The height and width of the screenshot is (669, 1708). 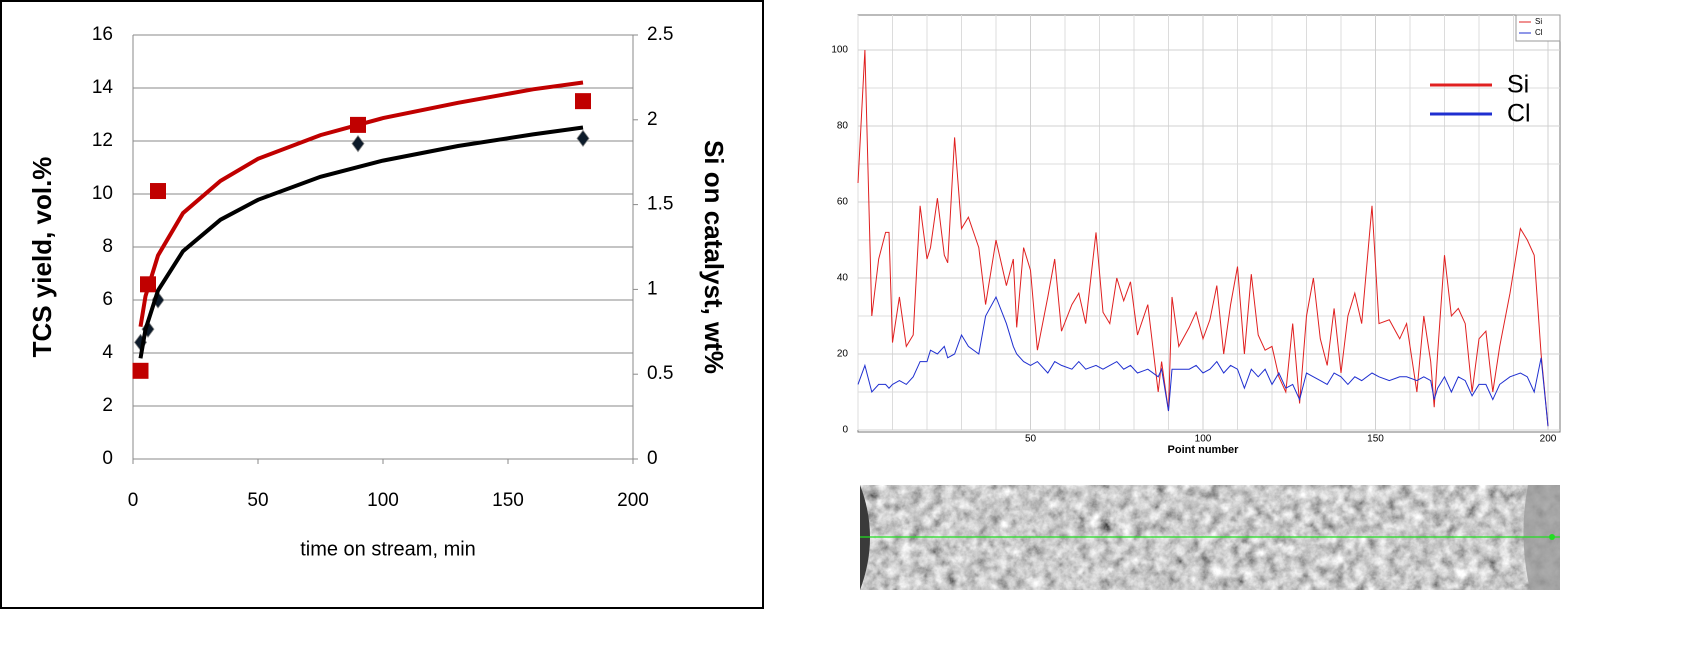 What do you see at coordinates (660, 204) in the screenshot?
I see `y2-tick-label: 1.5` at bounding box center [660, 204].